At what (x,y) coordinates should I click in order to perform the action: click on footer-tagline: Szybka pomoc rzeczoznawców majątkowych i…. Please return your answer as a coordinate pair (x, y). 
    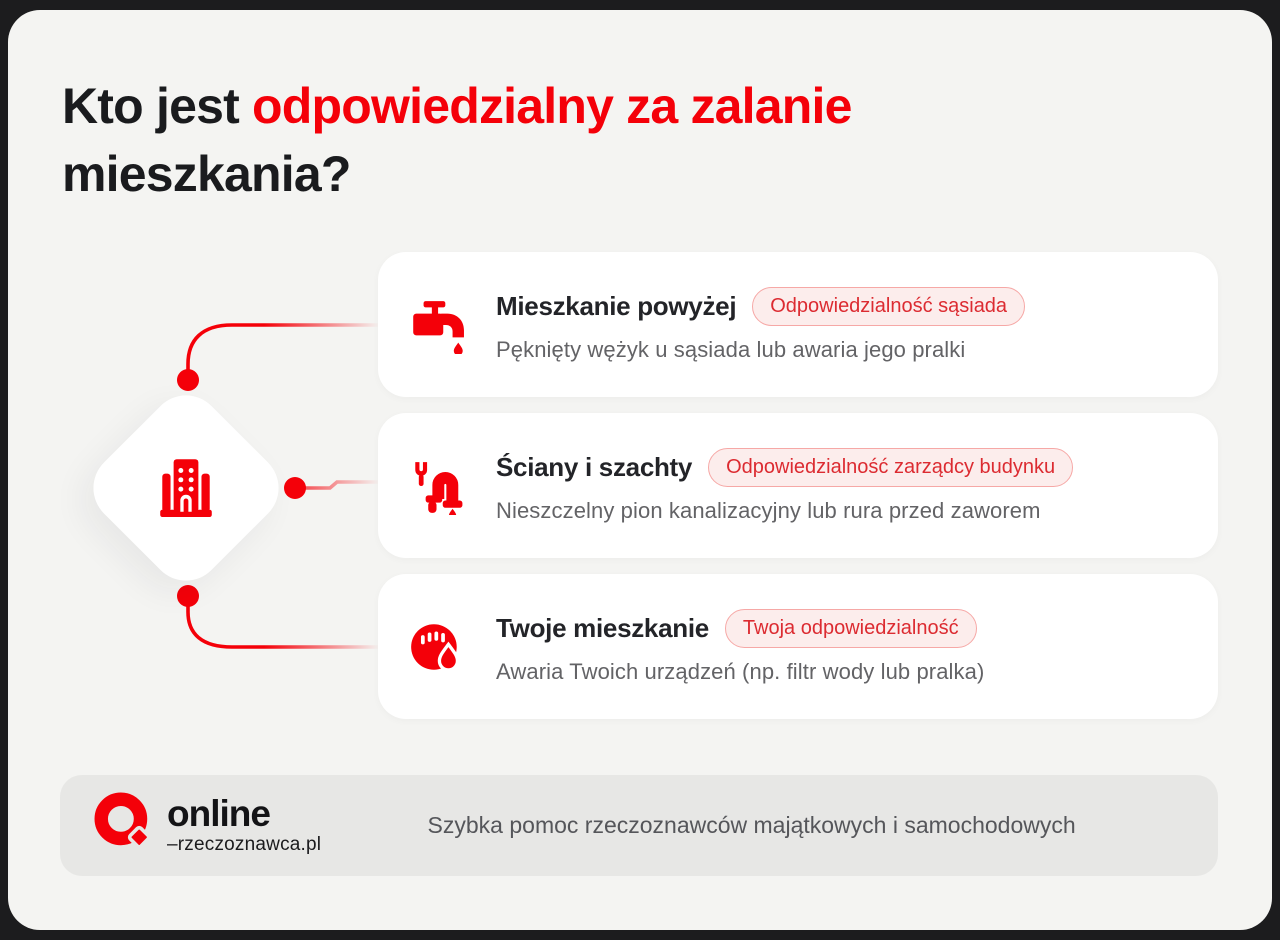
    Looking at the image, I should click on (751, 825).